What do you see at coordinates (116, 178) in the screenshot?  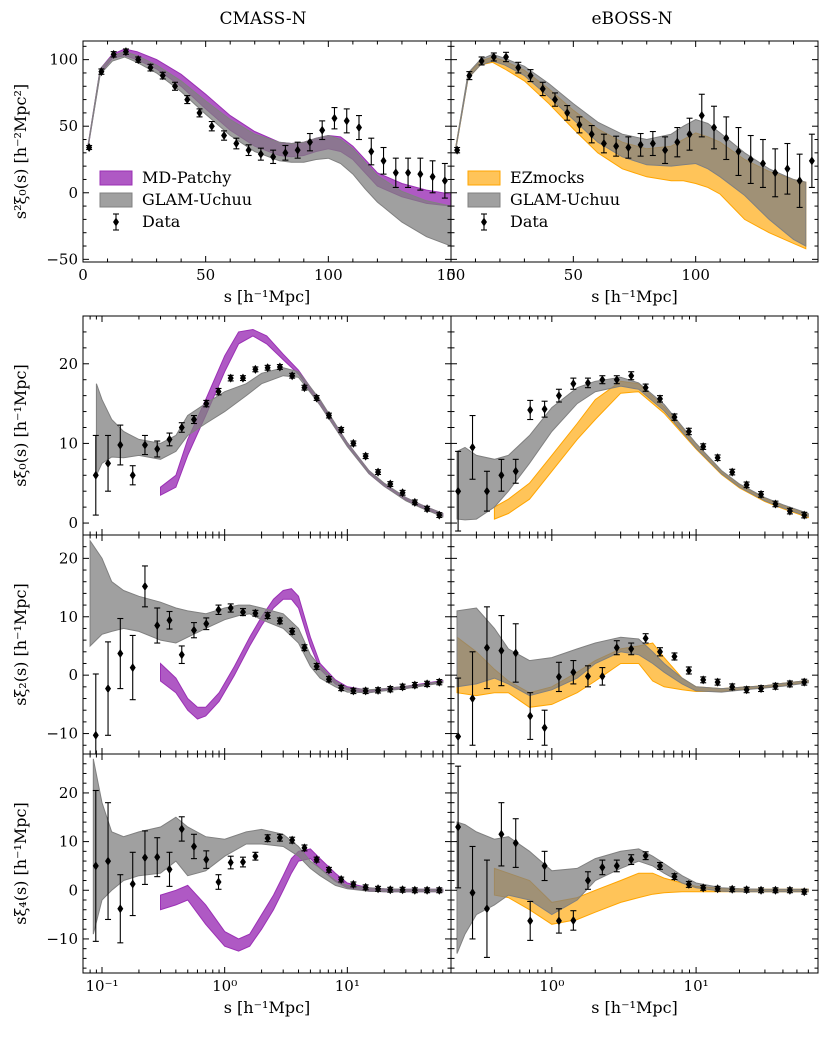 I see `legend-swatch` at bounding box center [116, 178].